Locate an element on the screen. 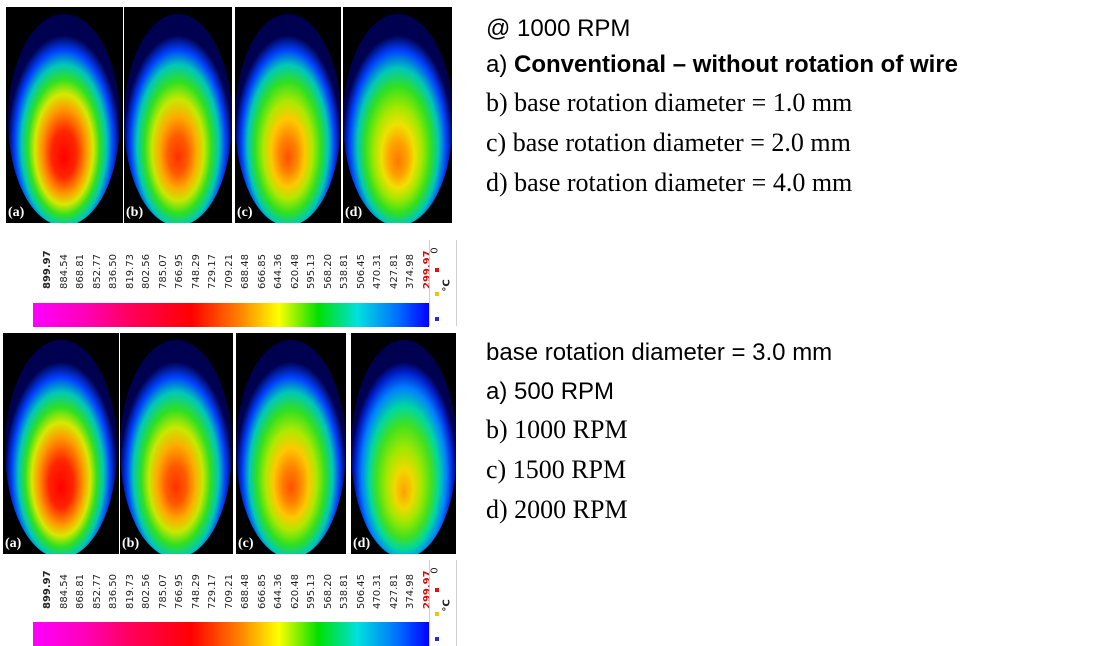 This screenshot has width=1117, height=646. thermal-panel-bottom-c: (c) is located at coordinates (291, 443).